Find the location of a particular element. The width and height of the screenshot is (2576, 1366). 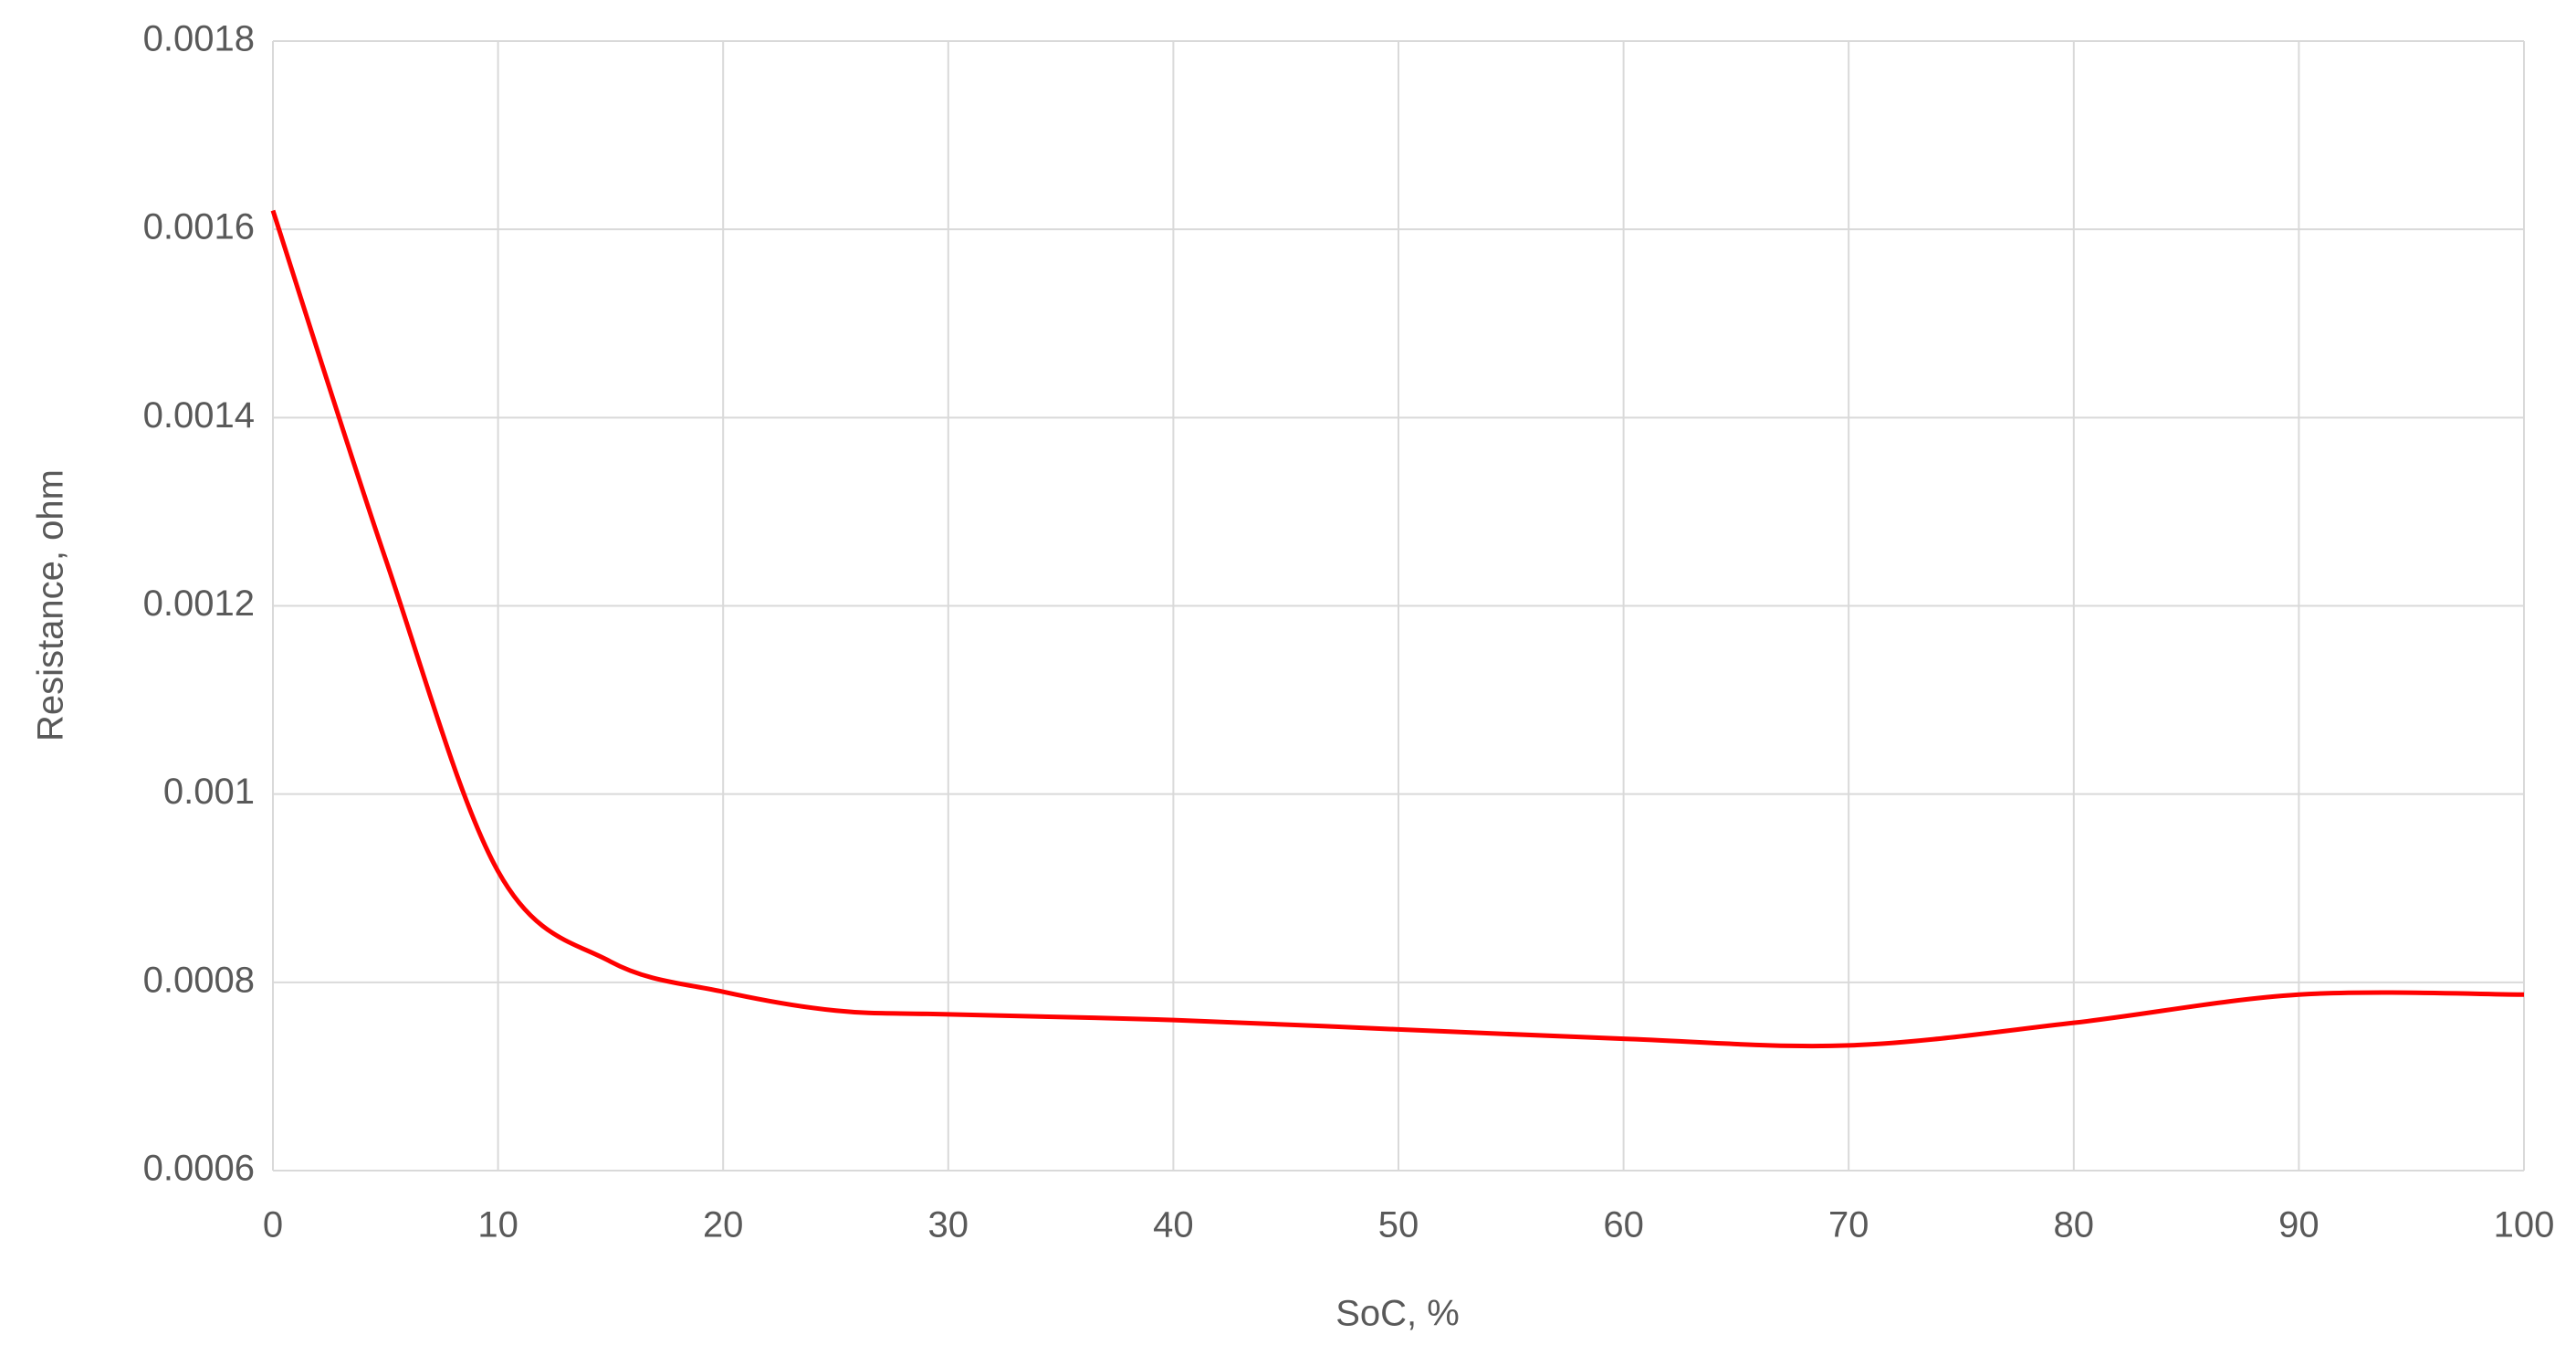

y-tick-label: 0.0012 is located at coordinates (199, 603).